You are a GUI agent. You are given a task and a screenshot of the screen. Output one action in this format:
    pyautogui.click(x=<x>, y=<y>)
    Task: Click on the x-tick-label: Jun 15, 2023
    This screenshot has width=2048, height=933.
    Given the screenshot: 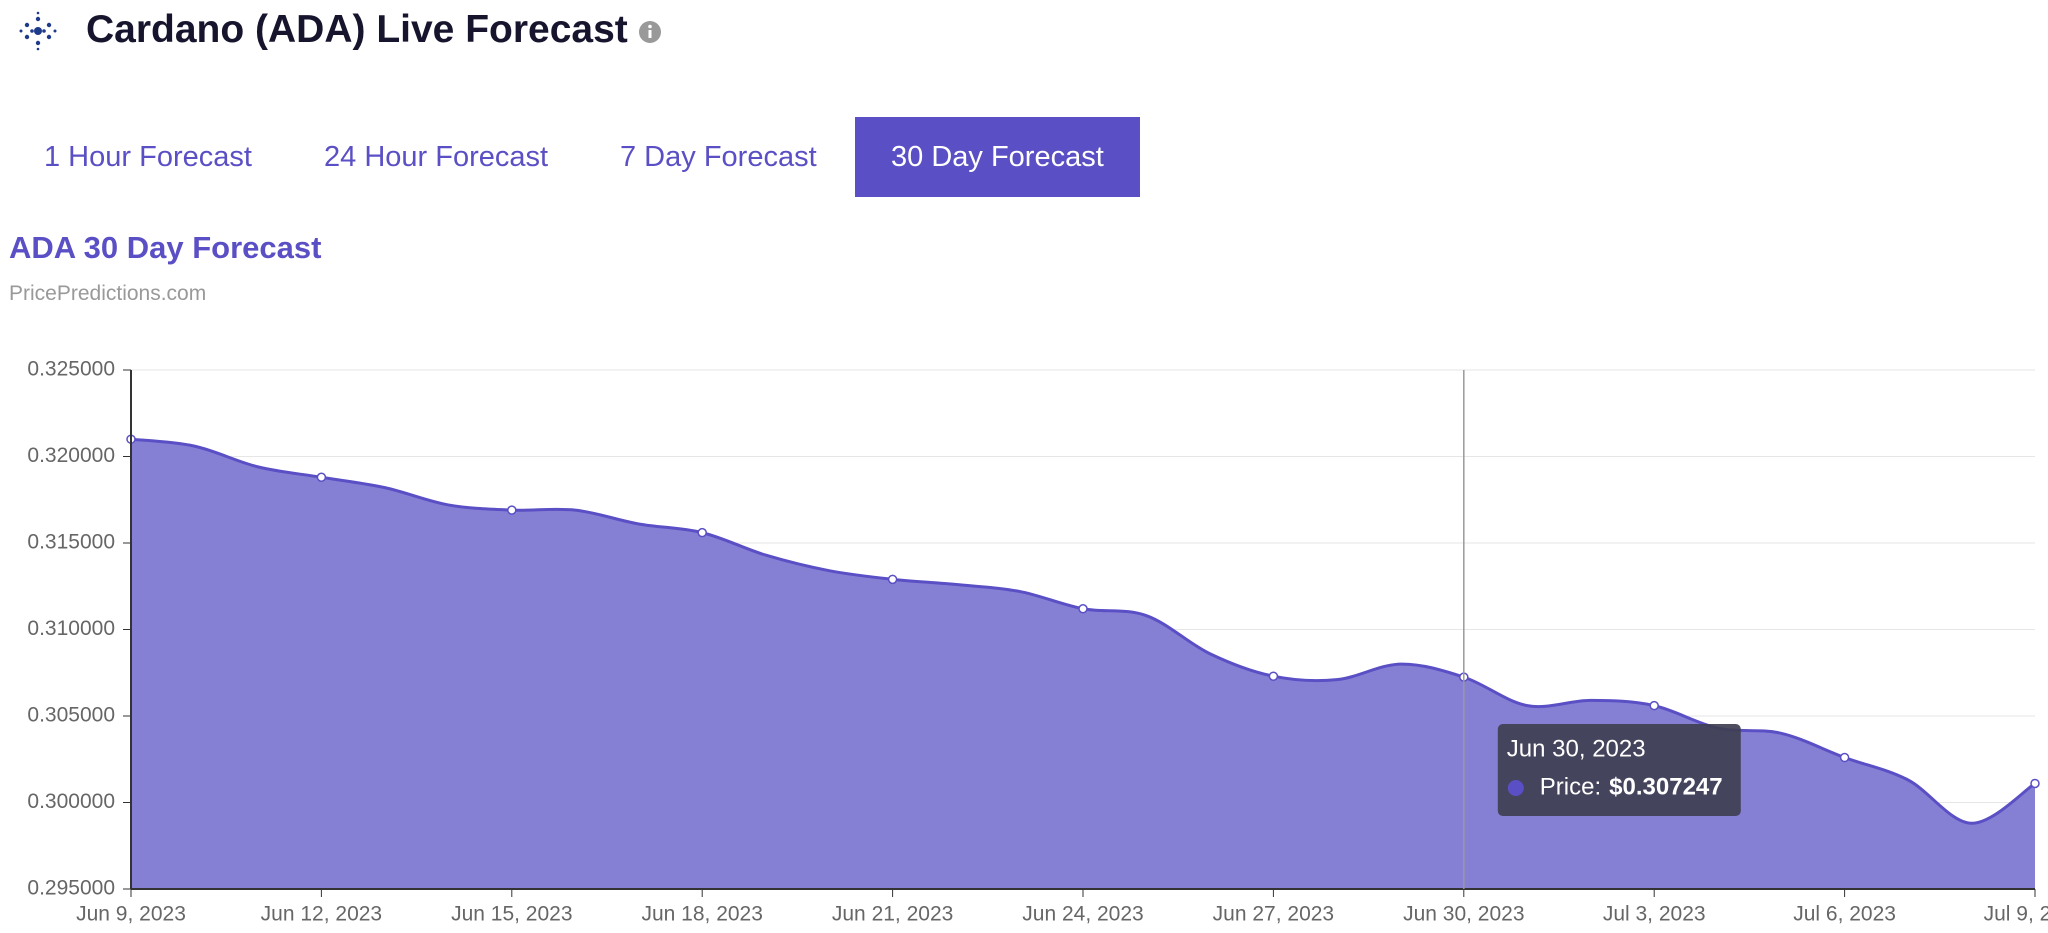 What is the action you would take?
    pyautogui.click(x=511, y=914)
    